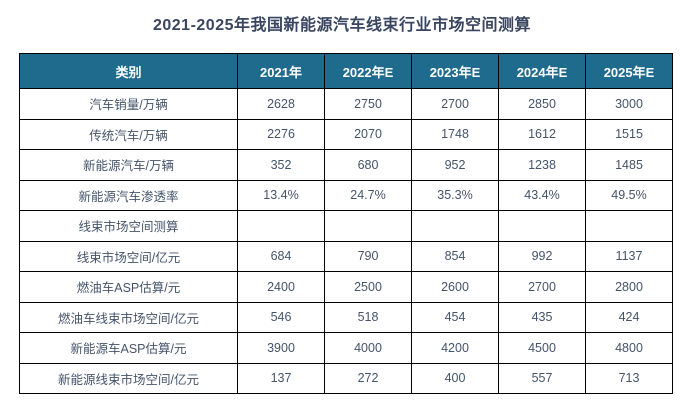  I want to click on table-header-row: 类别 2021年 2022年E 2023年E 2024年E 2025年E, so click(346, 71).